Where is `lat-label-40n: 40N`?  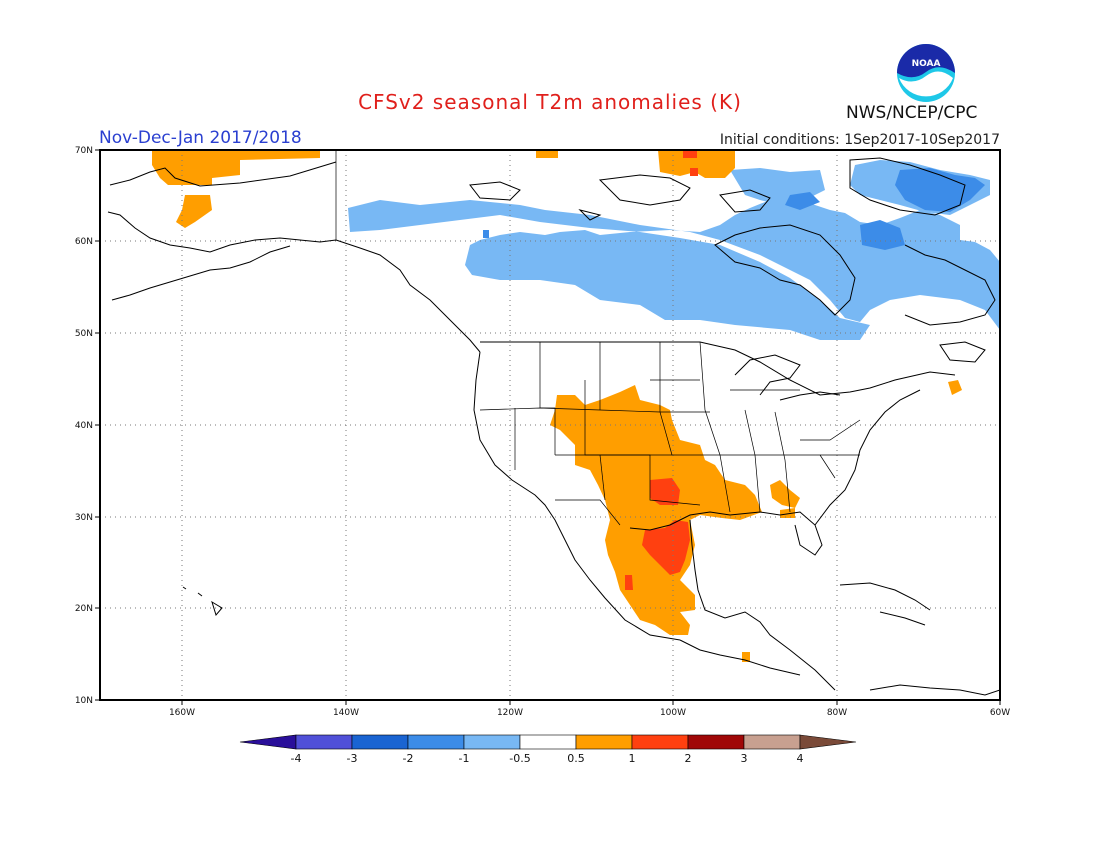 lat-label-40n: 40N is located at coordinates (84, 426).